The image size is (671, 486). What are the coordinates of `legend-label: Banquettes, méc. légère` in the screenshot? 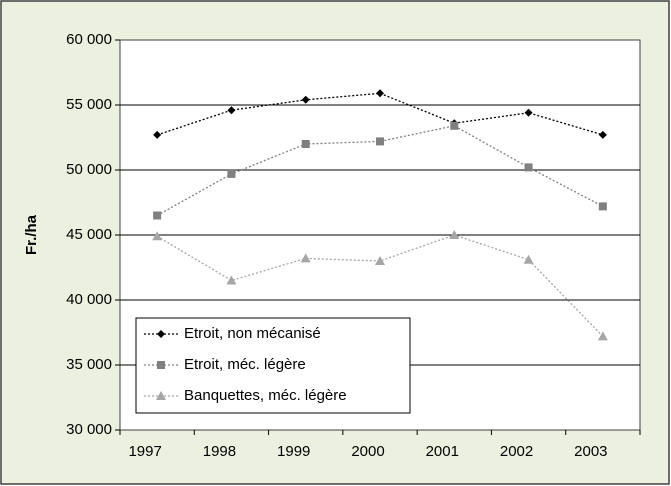 It's located at (265, 395).